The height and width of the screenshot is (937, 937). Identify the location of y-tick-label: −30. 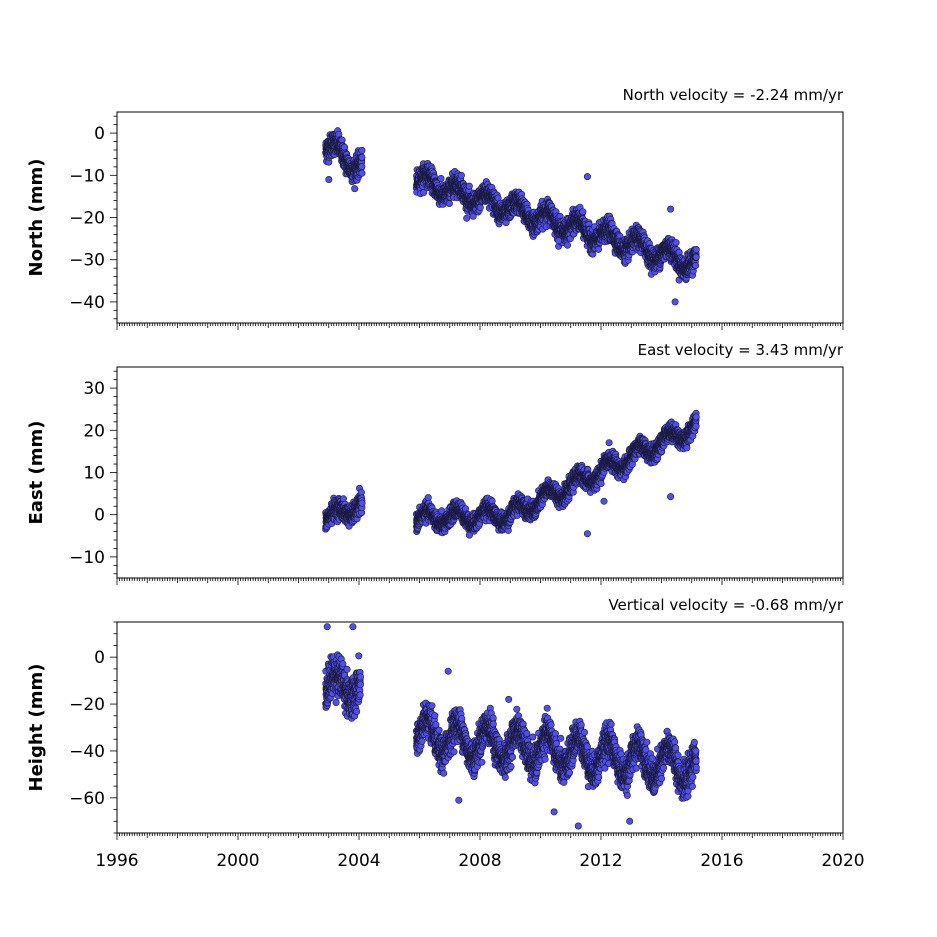
(87, 261).